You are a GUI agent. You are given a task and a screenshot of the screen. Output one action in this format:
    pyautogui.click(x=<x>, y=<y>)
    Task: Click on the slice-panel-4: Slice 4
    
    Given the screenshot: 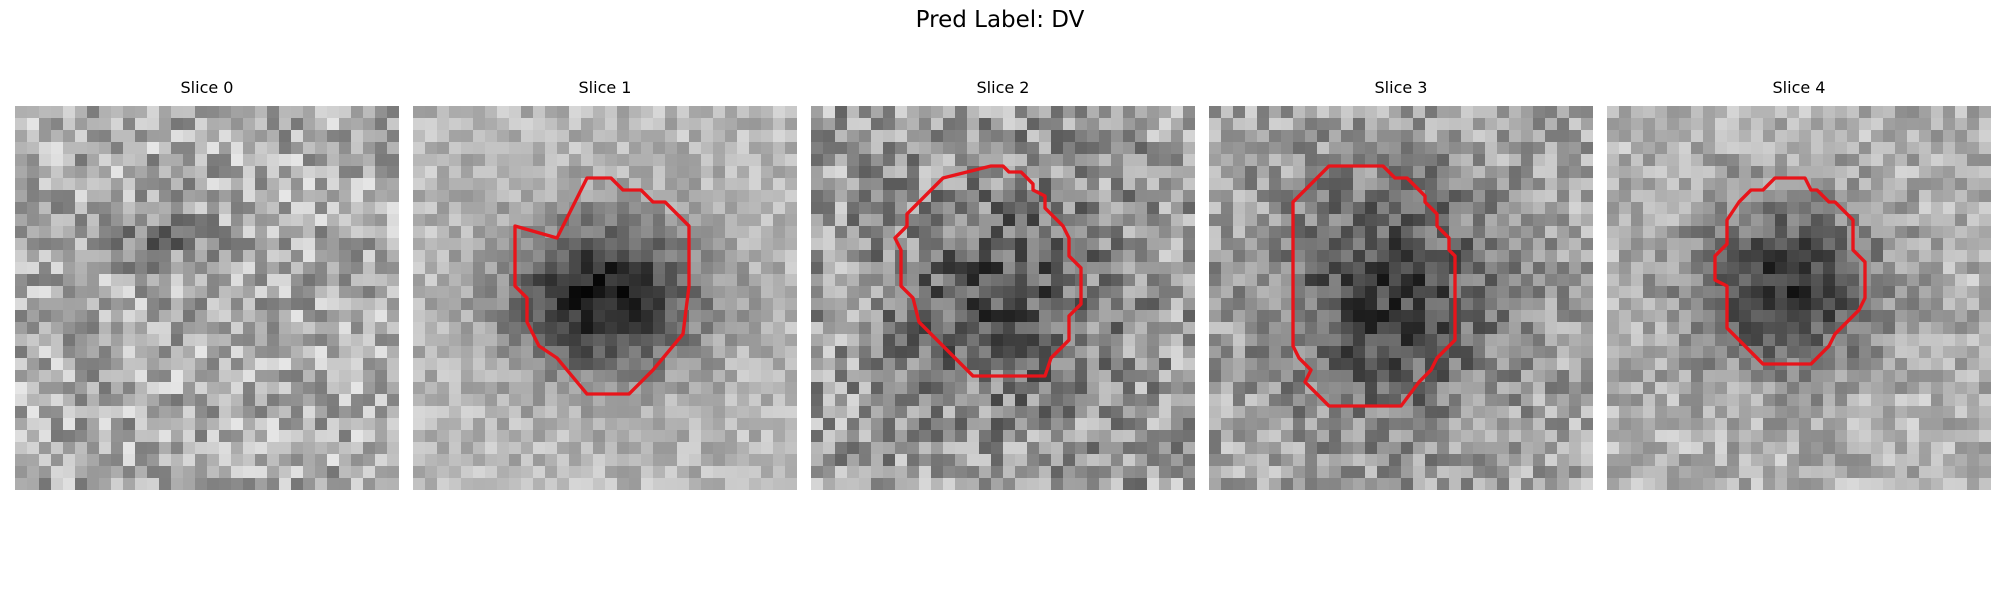 What is the action you would take?
    pyautogui.click(x=1799, y=284)
    